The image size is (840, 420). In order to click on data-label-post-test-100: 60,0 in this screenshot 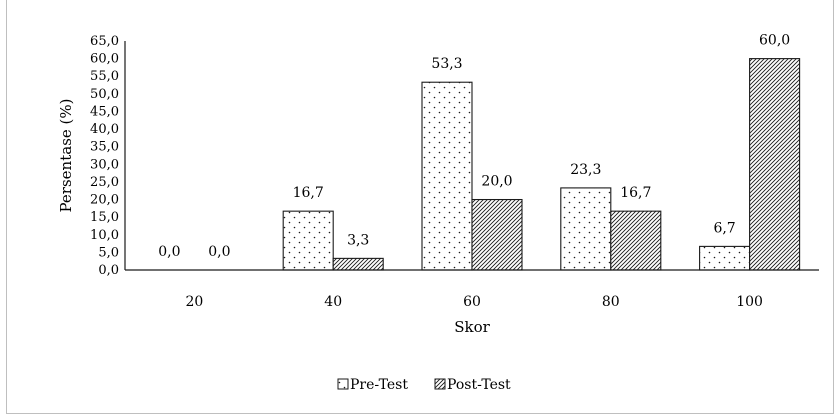, I will do `click(774, 41)`.